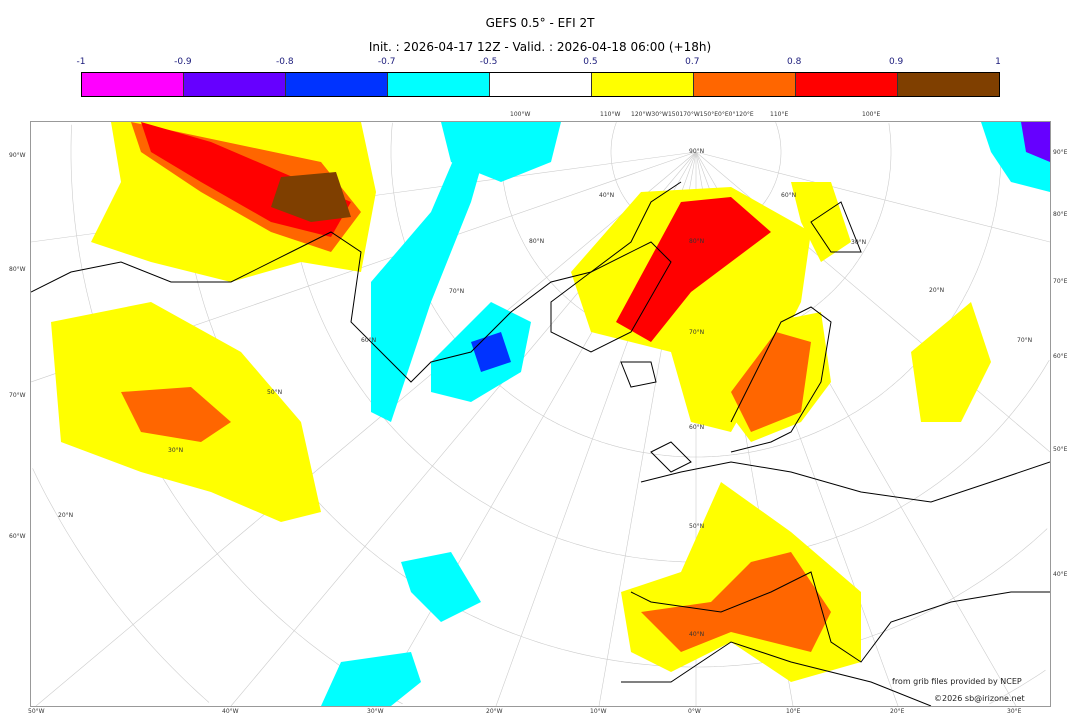 The width and height of the screenshot is (1080, 718). I want to click on bottom-lon-label: 40°W, so click(230, 711).